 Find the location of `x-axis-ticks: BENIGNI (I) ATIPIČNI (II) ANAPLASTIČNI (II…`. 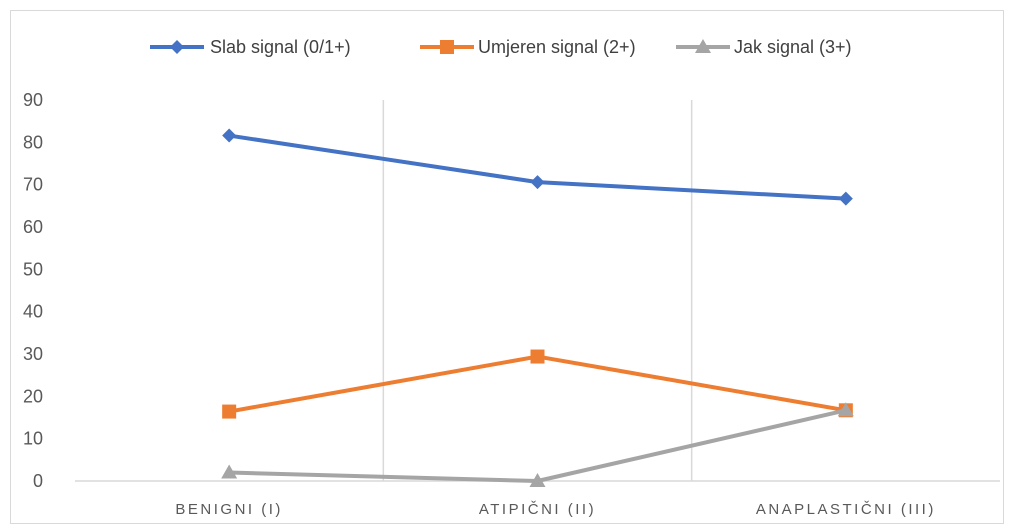

x-axis-ticks: BENIGNI (I) ATIPIČNI (II) ANAPLASTIČNI (II… is located at coordinates (555, 509).